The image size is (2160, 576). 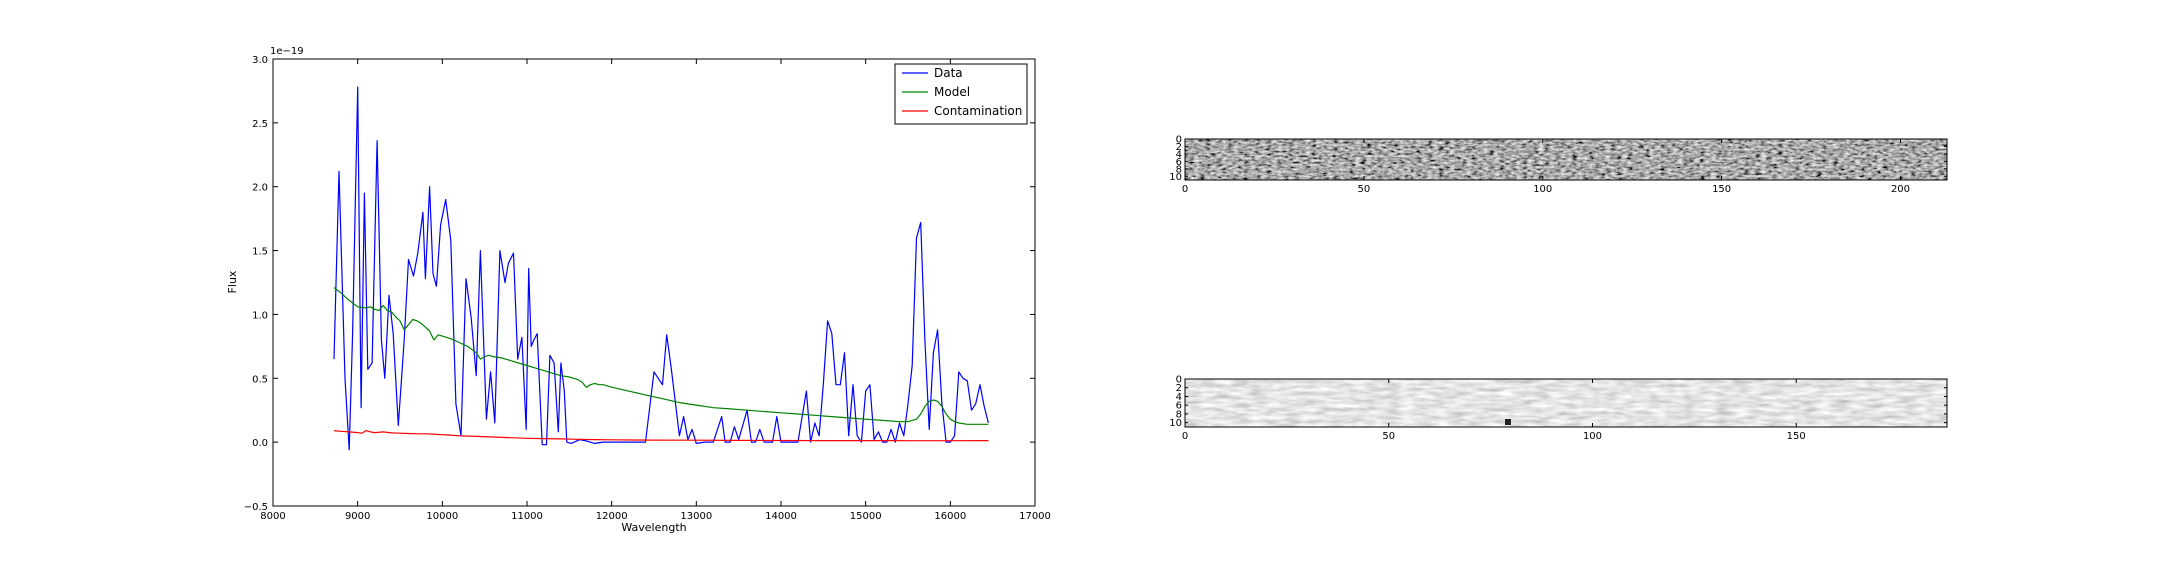 I want to click on y-tick-label: 1.5, so click(x=260, y=252).